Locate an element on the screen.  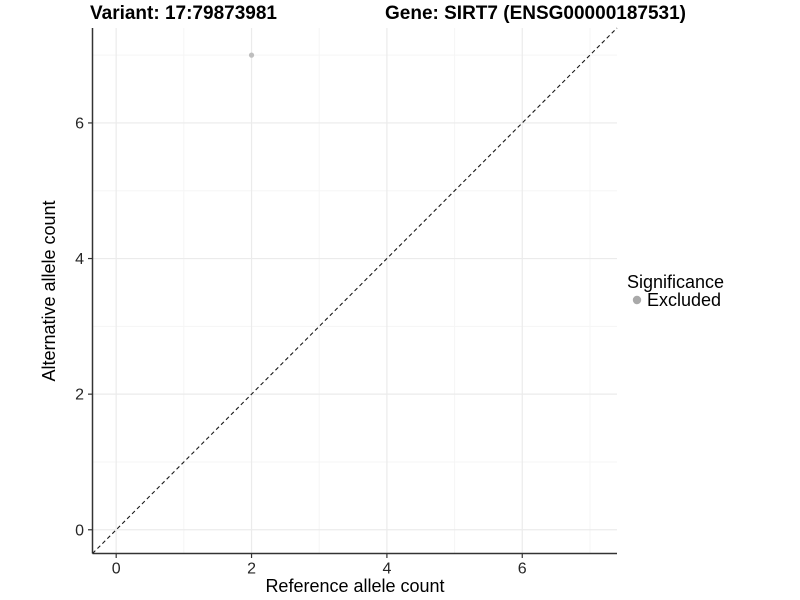
plot-title-gene: Gene: SIRT7 (ENSG00000187531) is located at coordinates (535, 13).